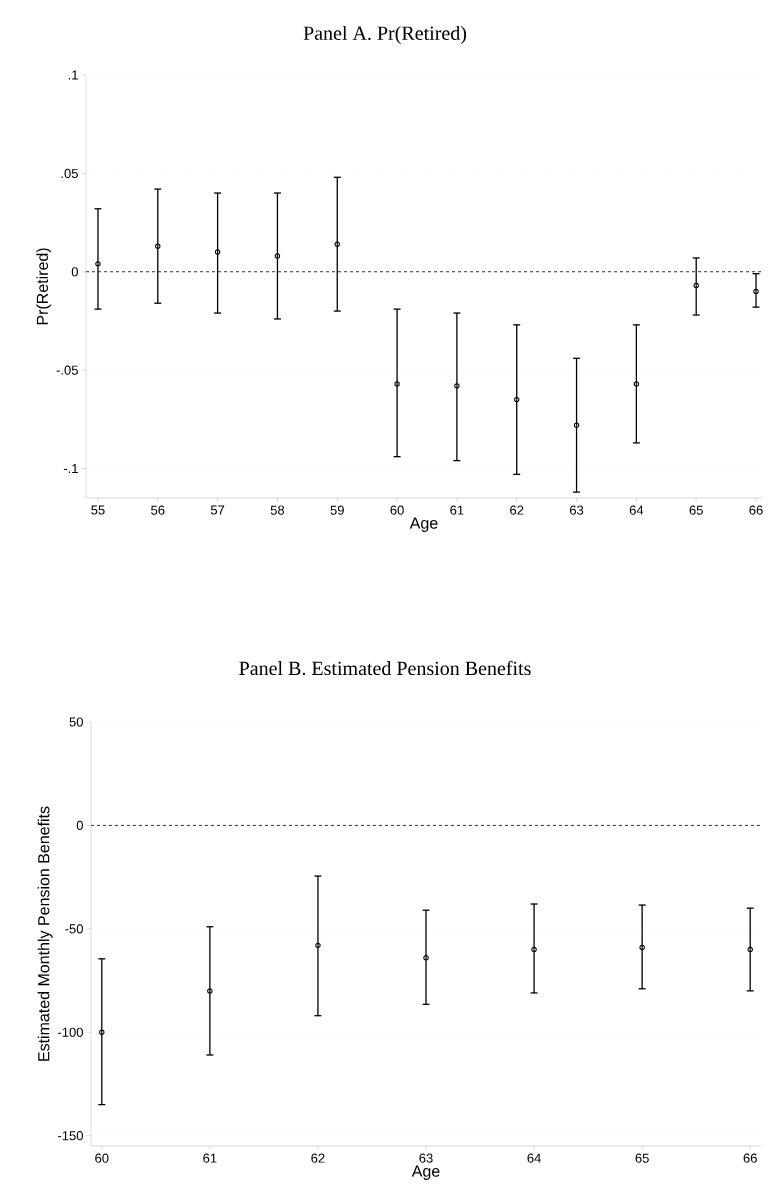 The image size is (771, 1198). Describe the element at coordinates (98, 510) in the screenshot. I see `x-tick-label: 55` at that location.